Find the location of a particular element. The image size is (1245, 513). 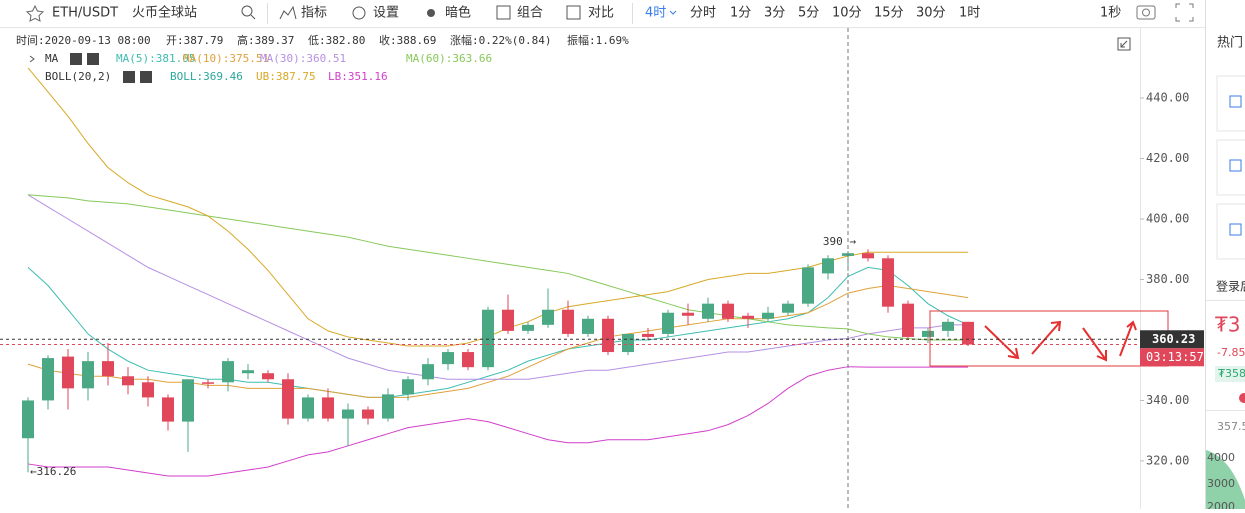

tool: 指标 is located at coordinates (314, 13).